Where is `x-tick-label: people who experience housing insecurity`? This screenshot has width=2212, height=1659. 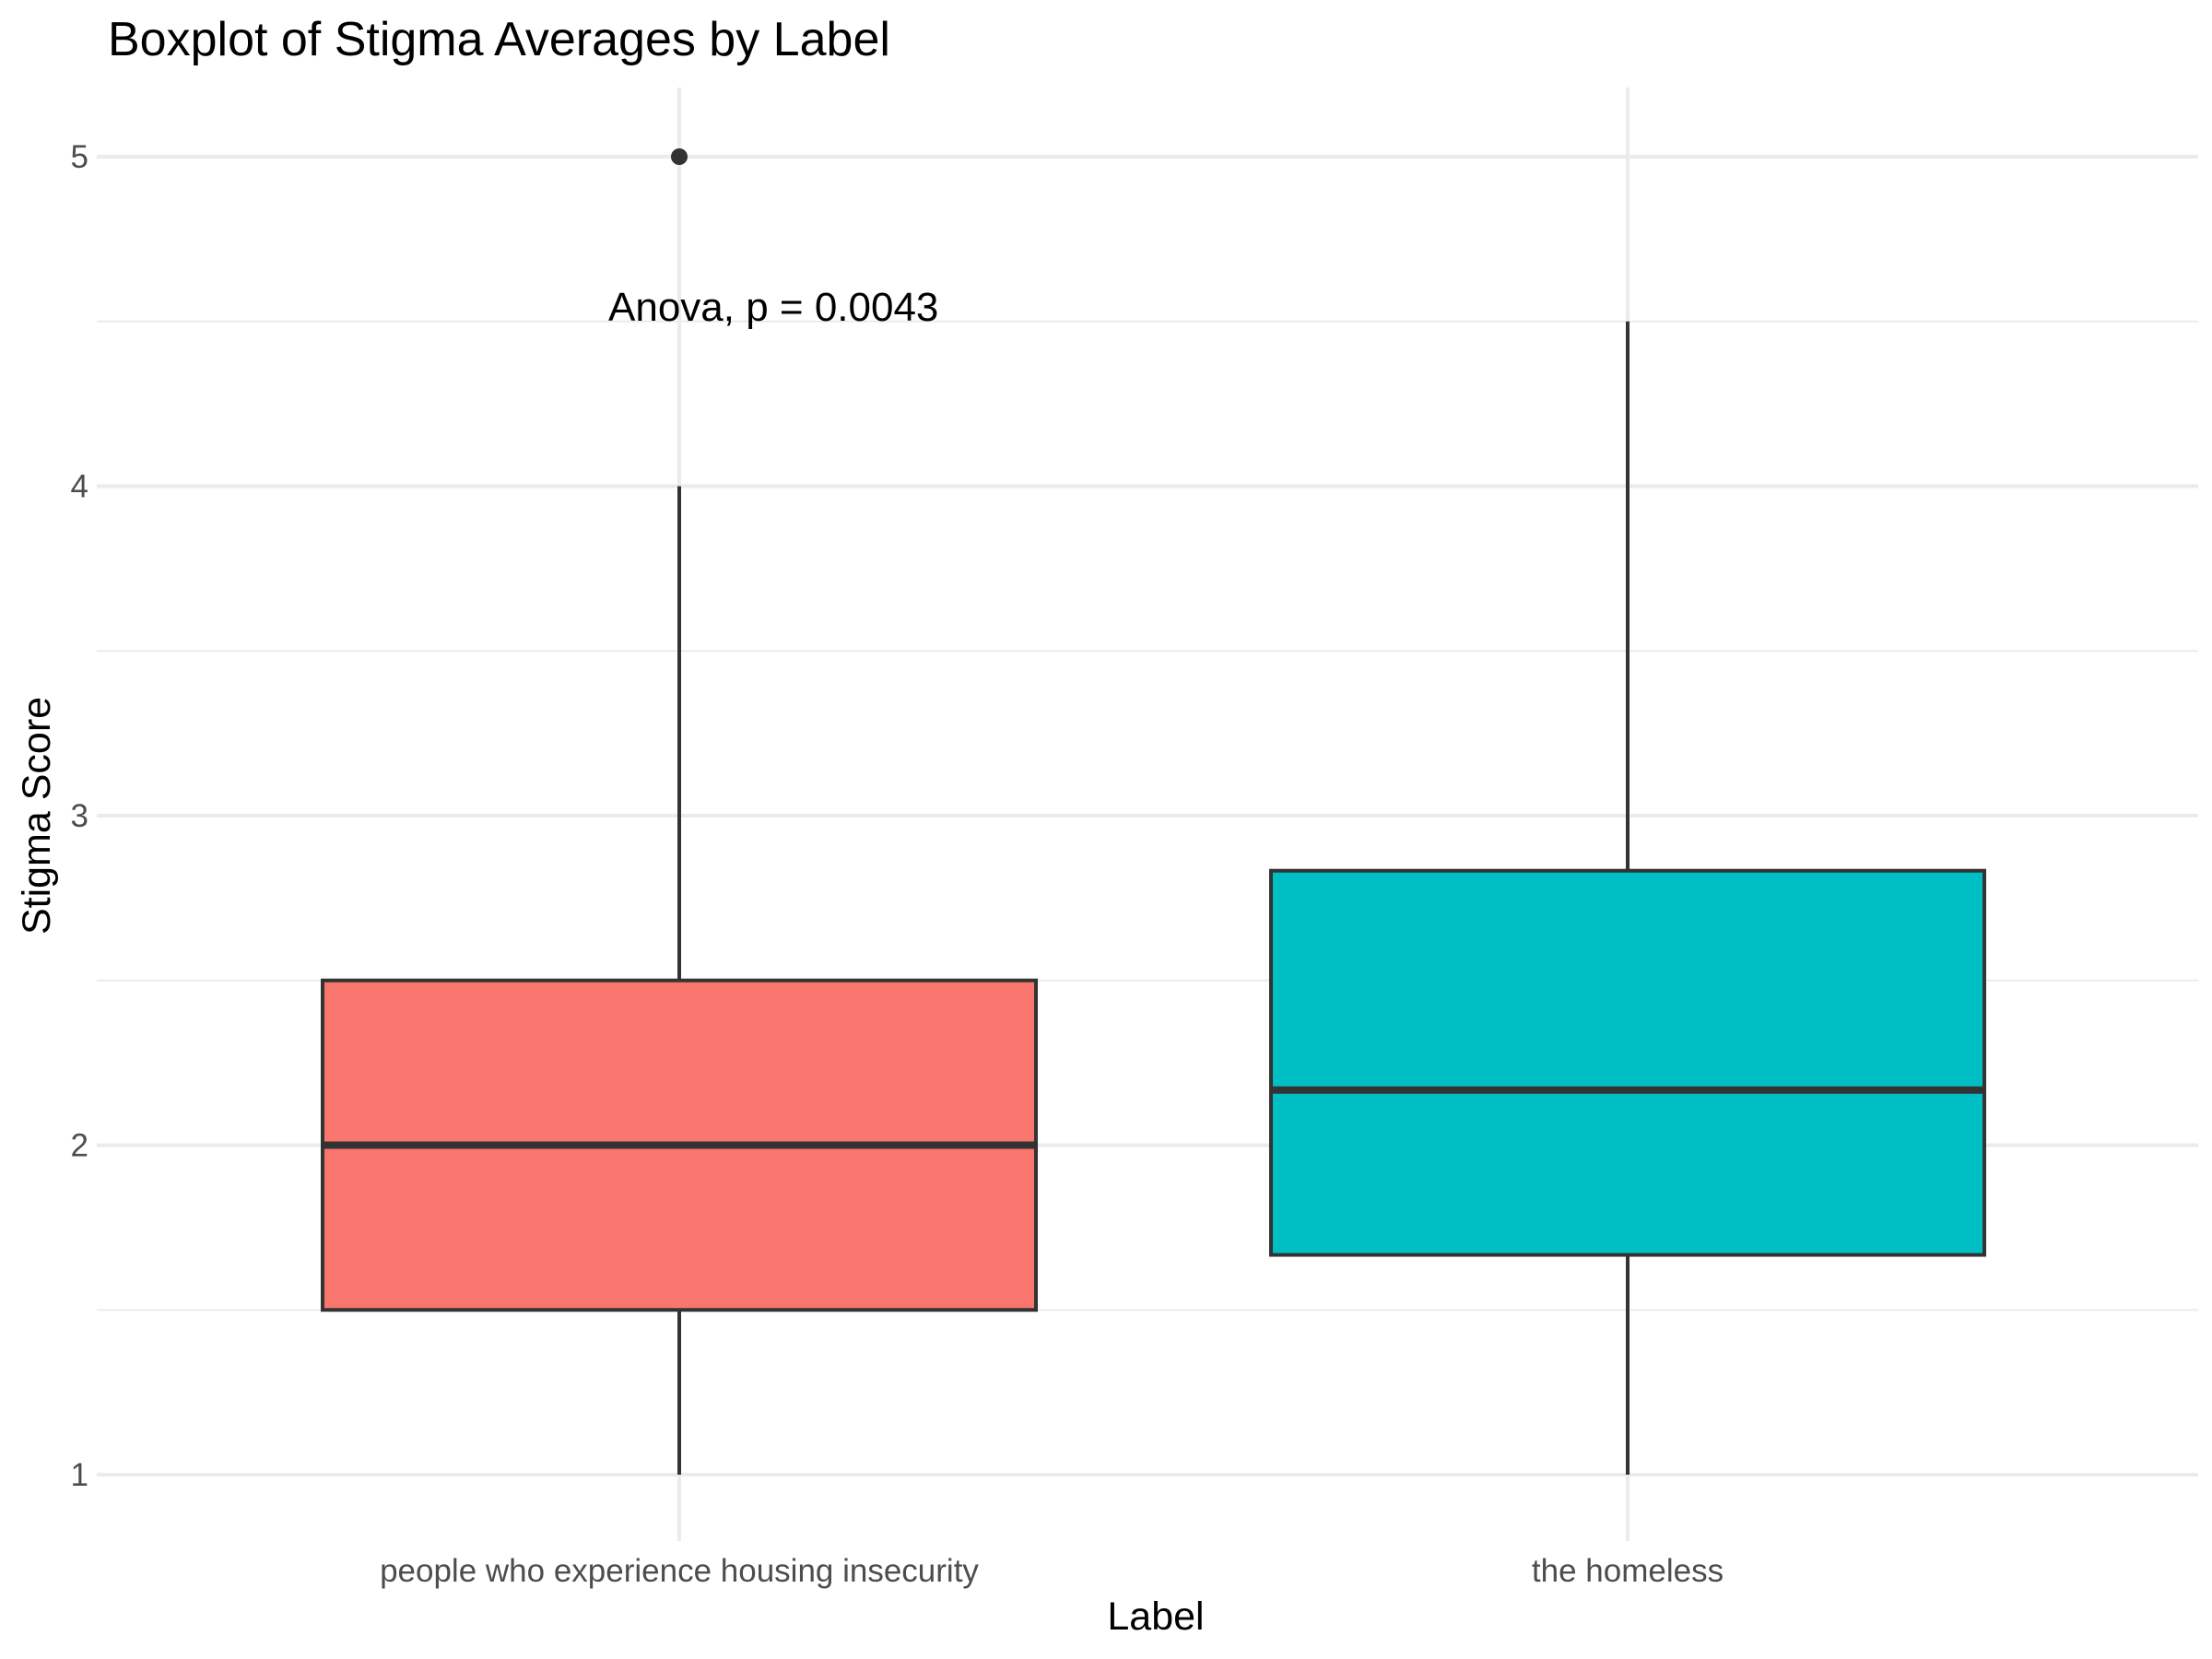 x-tick-label: people who experience housing insecurity is located at coordinates (679, 1571).